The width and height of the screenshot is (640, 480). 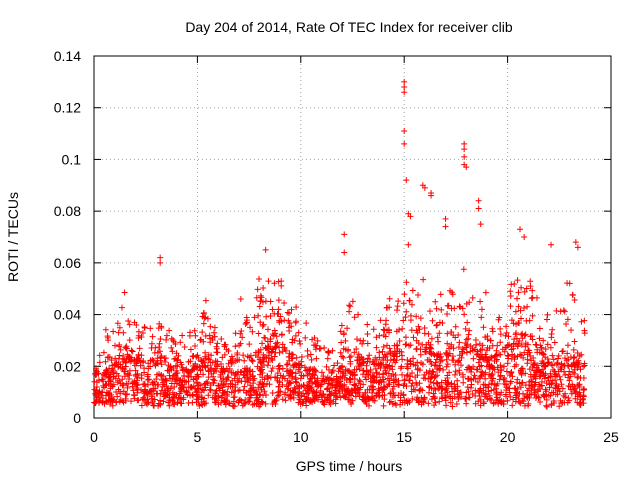 What do you see at coordinates (67, 211) in the screenshot?
I see `y-tick-label: 0.08` at bounding box center [67, 211].